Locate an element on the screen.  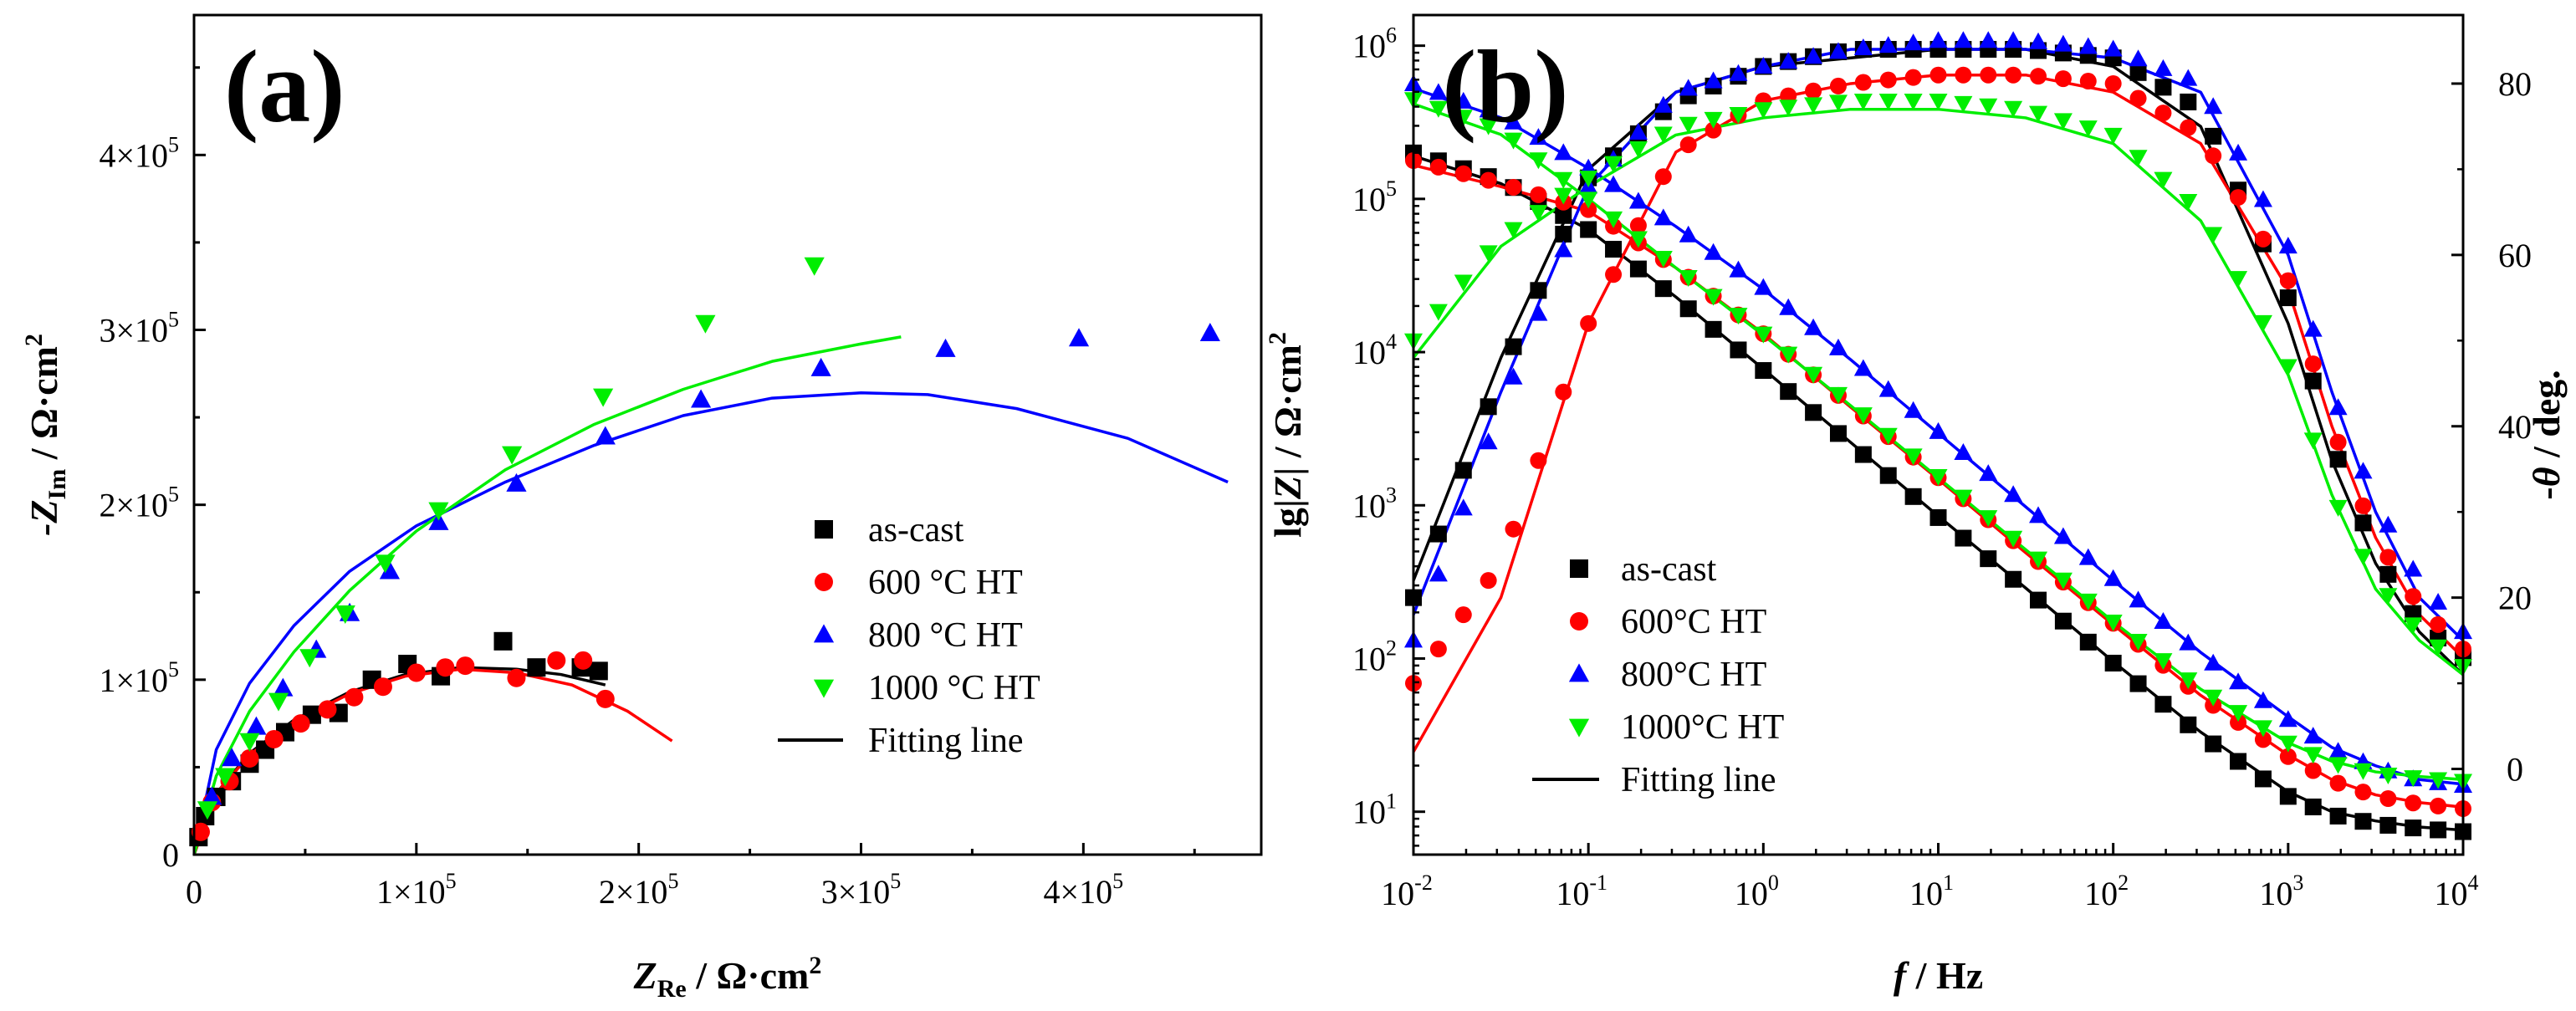
label-part: lg| is located at coordinates (1287, 519).